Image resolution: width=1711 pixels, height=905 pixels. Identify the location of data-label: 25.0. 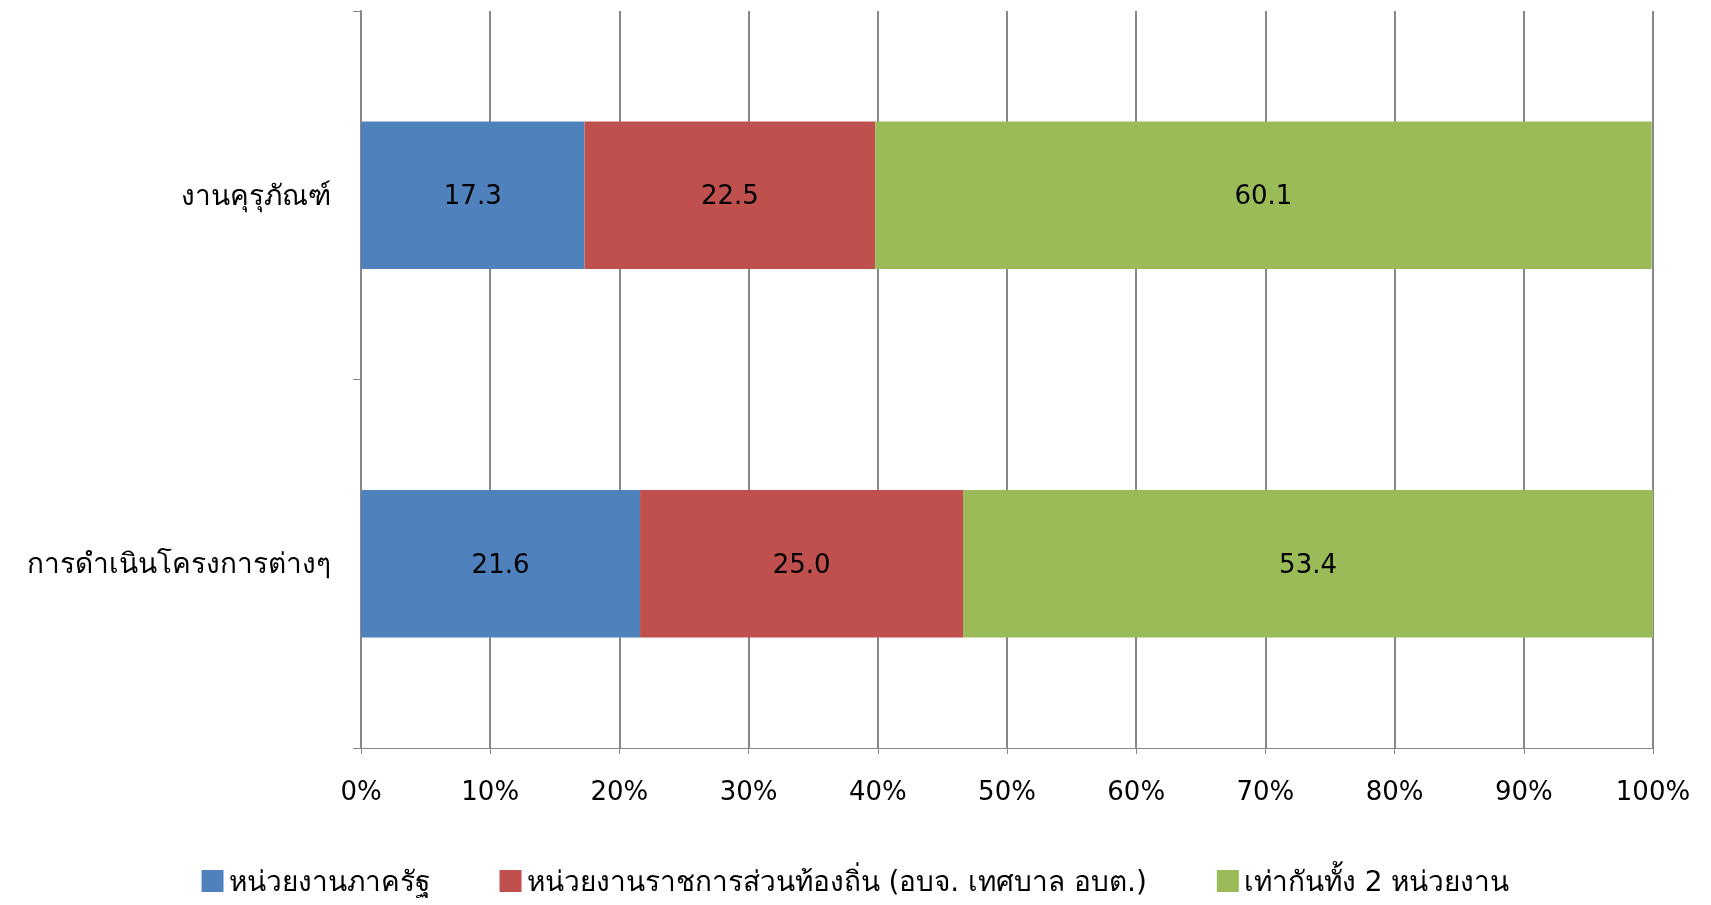
(801, 563).